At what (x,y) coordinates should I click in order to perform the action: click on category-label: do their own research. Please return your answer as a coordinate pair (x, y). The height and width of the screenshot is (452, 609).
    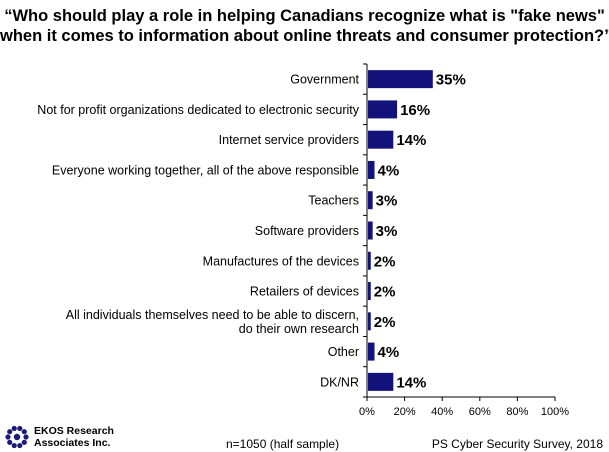
    Looking at the image, I should click on (299, 329).